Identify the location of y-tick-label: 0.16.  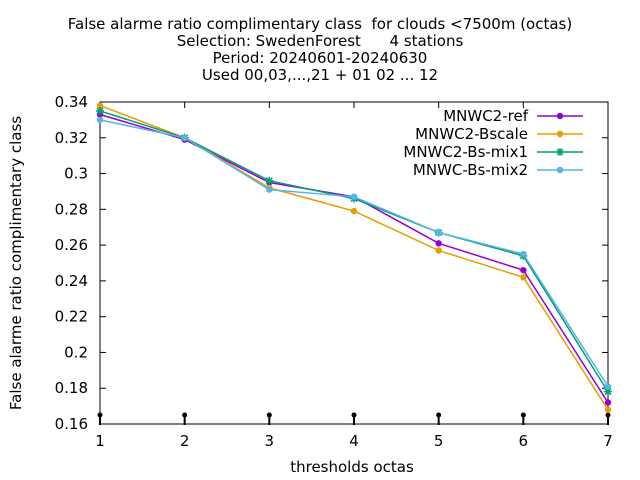
(71, 424).